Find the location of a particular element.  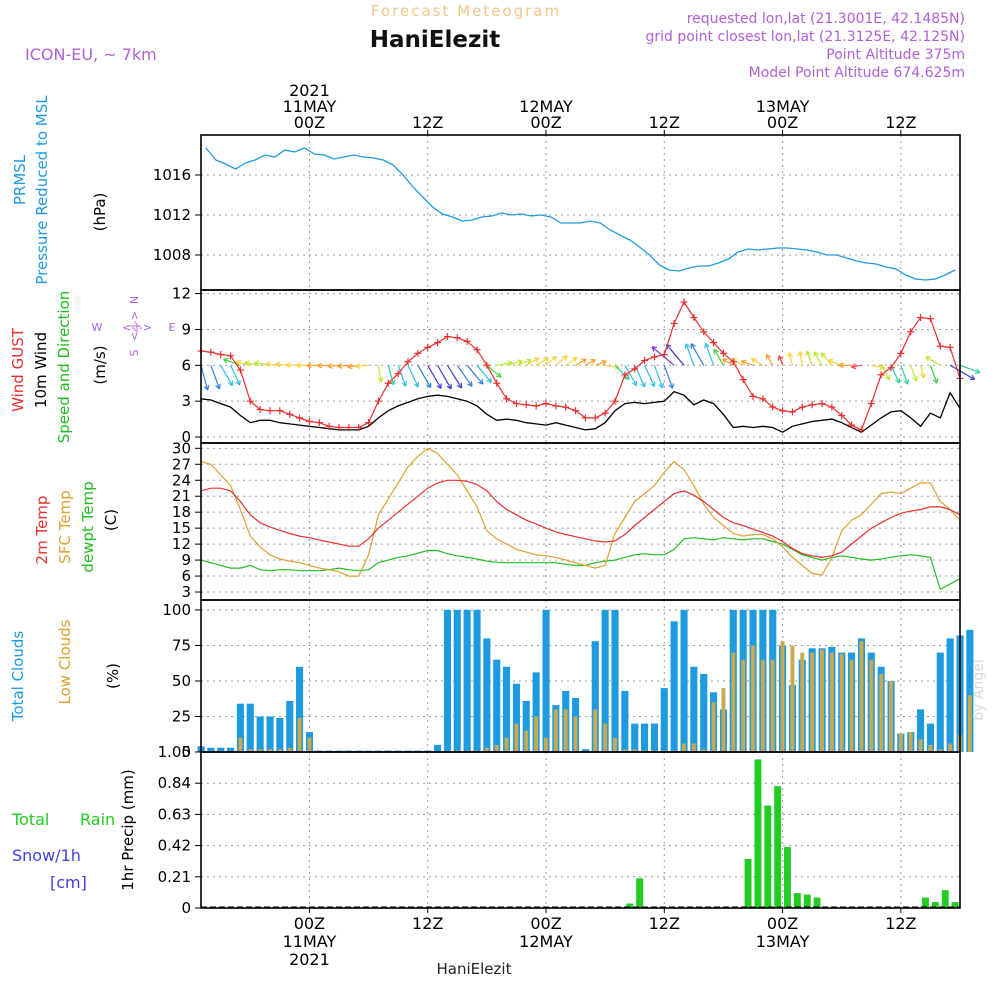

wind-label-unit: (m/s) is located at coordinates (100, 364).